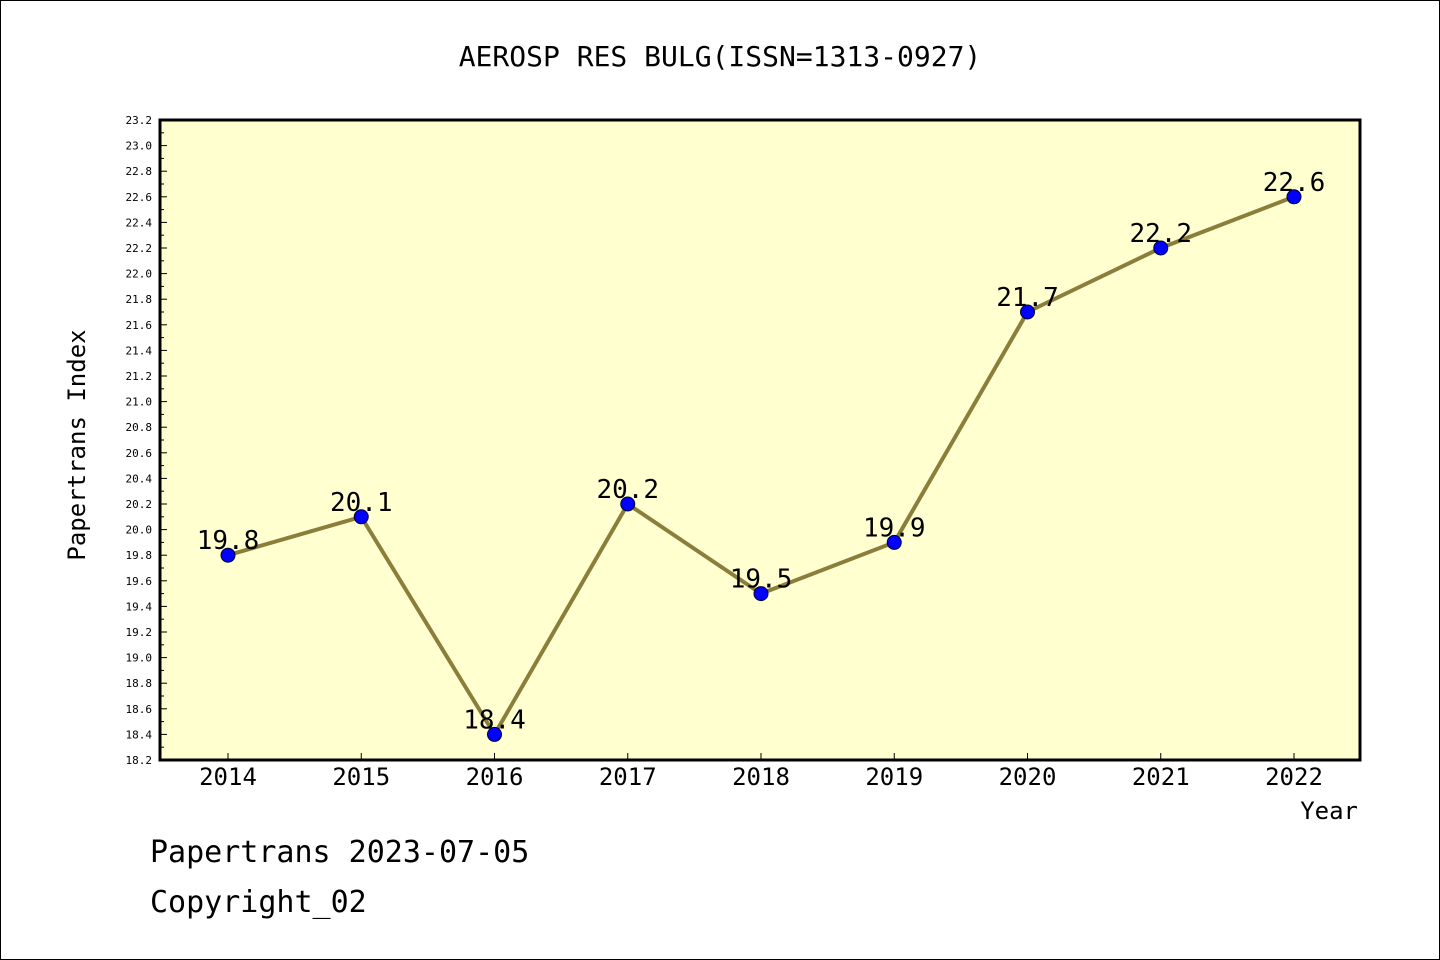 This screenshot has height=960, width=1440. What do you see at coordinates (139, 734) in the screenshot?
I see `y-tick-label: 18.4` at bounding box center [139, 734].